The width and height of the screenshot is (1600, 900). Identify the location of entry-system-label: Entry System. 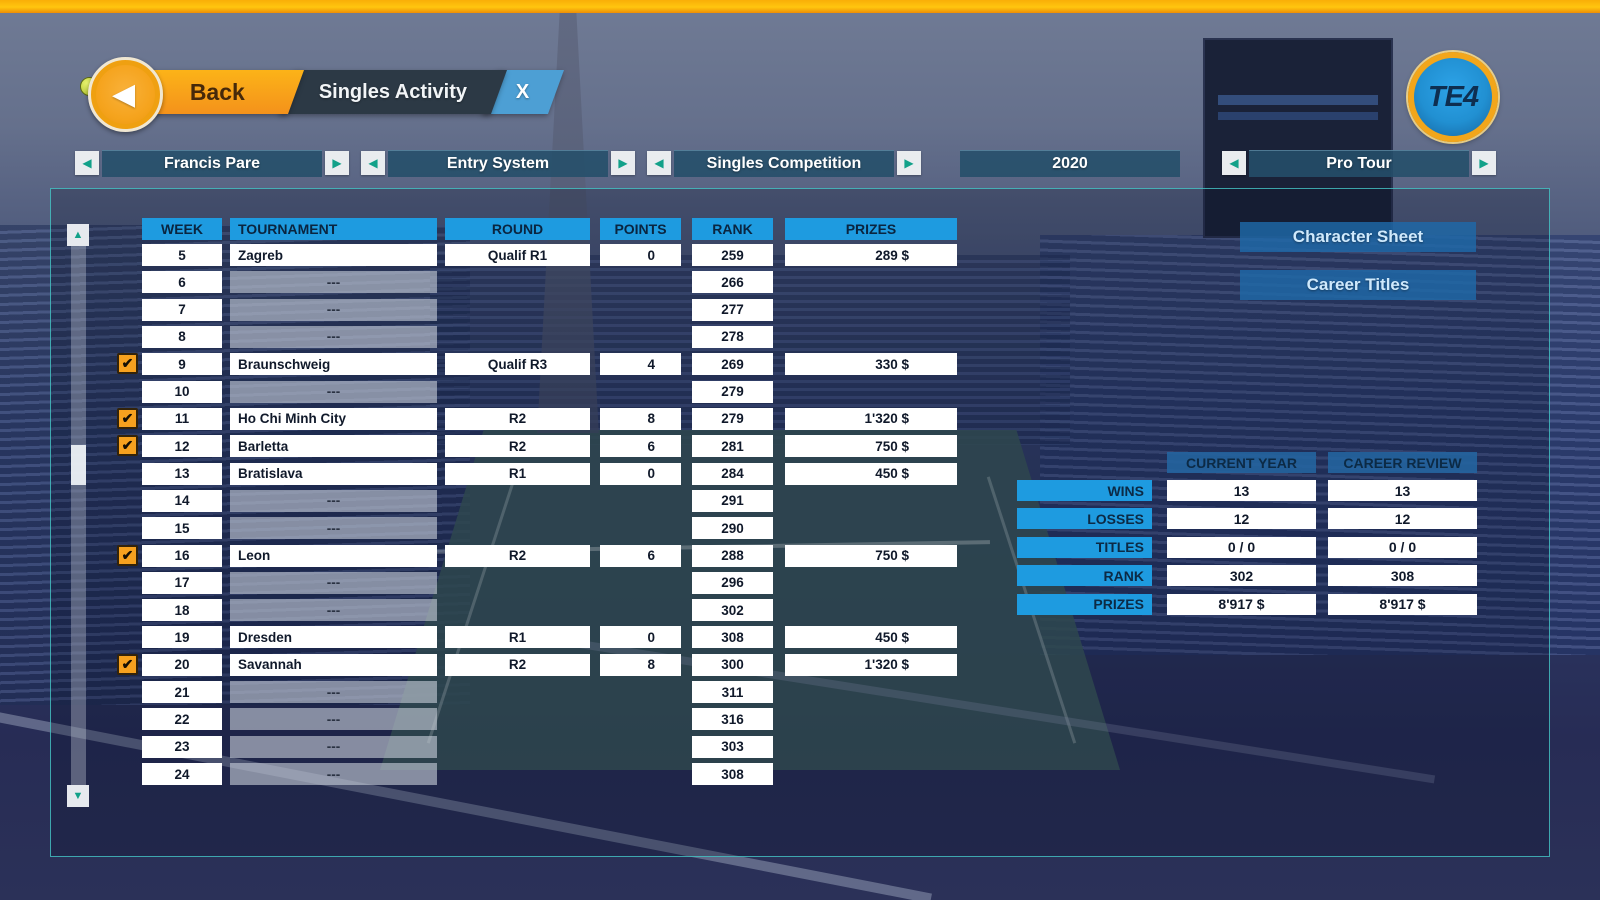
(498, 163).